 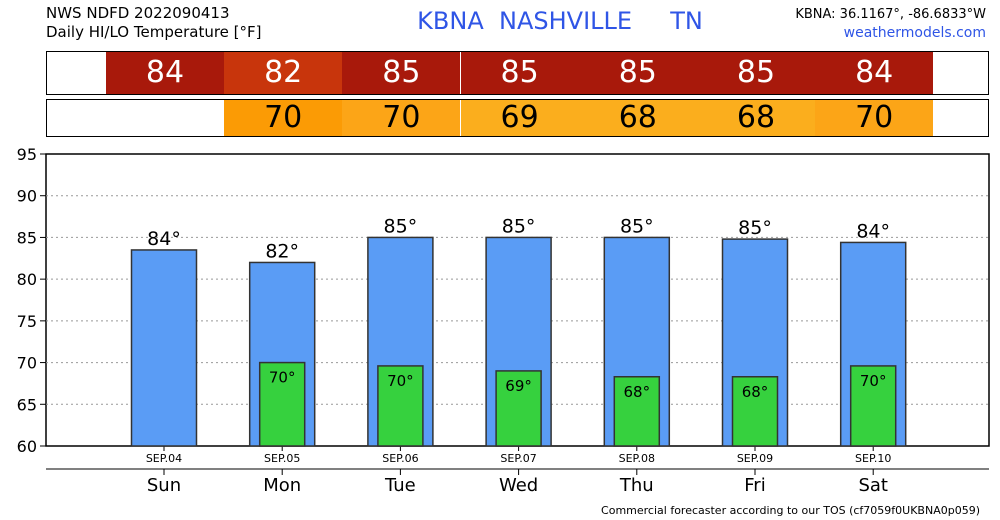 I want to click on high-temp-strip: 84 82 85 85 85 85 84, so click(x=517, y=73).